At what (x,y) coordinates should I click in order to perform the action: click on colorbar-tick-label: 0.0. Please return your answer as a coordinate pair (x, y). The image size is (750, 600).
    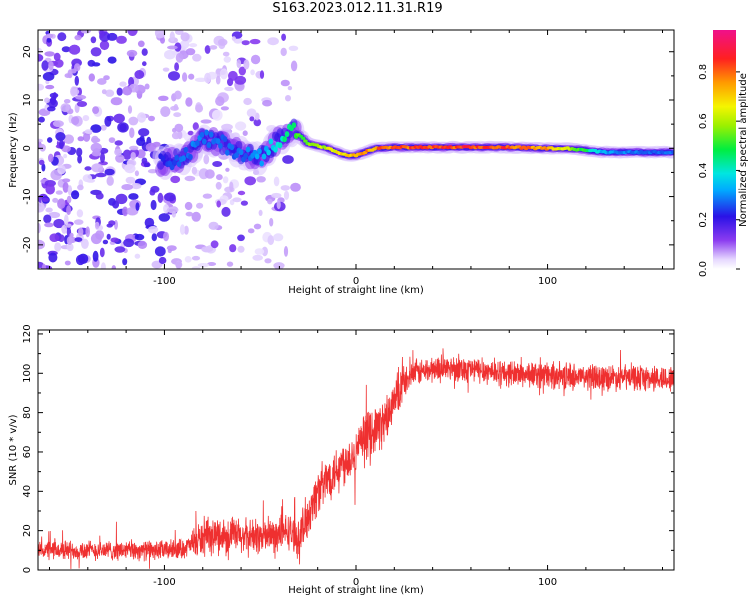
    Looking at the image, I should click on (703, 269).